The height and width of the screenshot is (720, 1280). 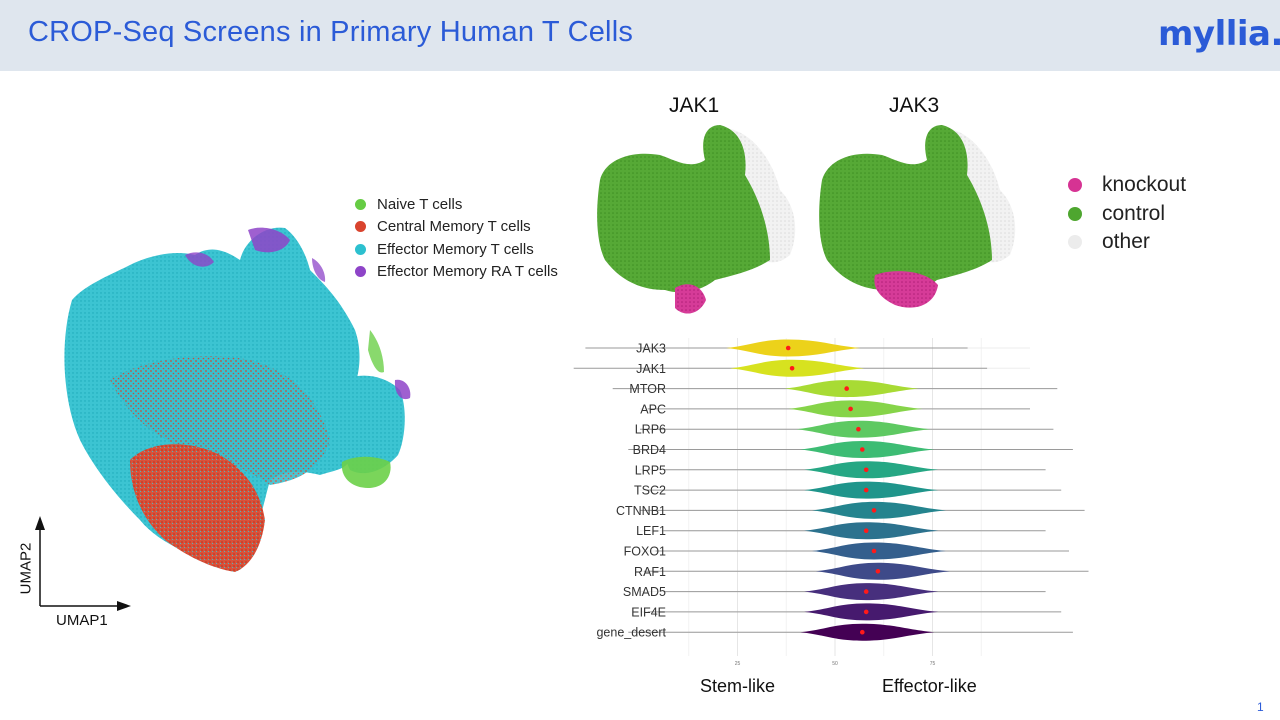 I want to click on legend-item-emra: Effector Memory RA T cells, so click(x=456, y=272).